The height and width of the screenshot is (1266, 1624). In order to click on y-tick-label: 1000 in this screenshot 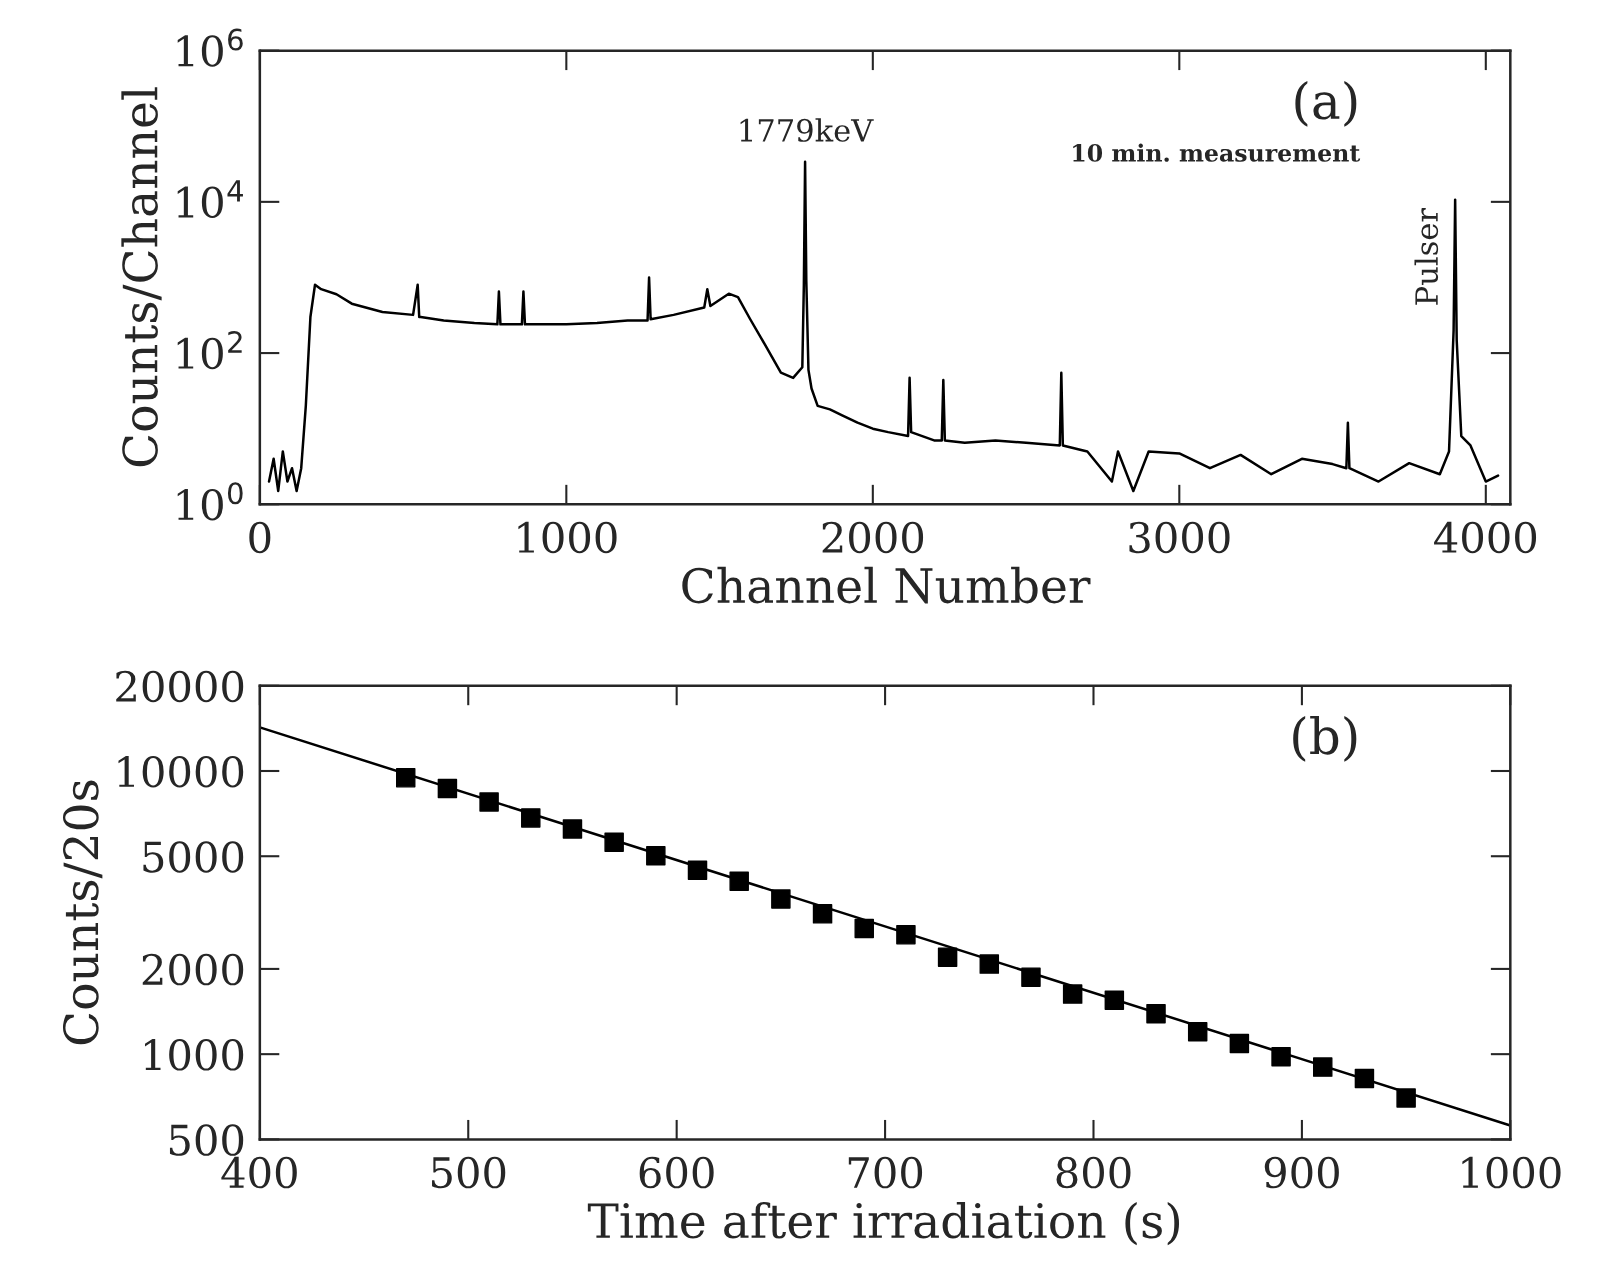, I will do `click(194, 1055)`.